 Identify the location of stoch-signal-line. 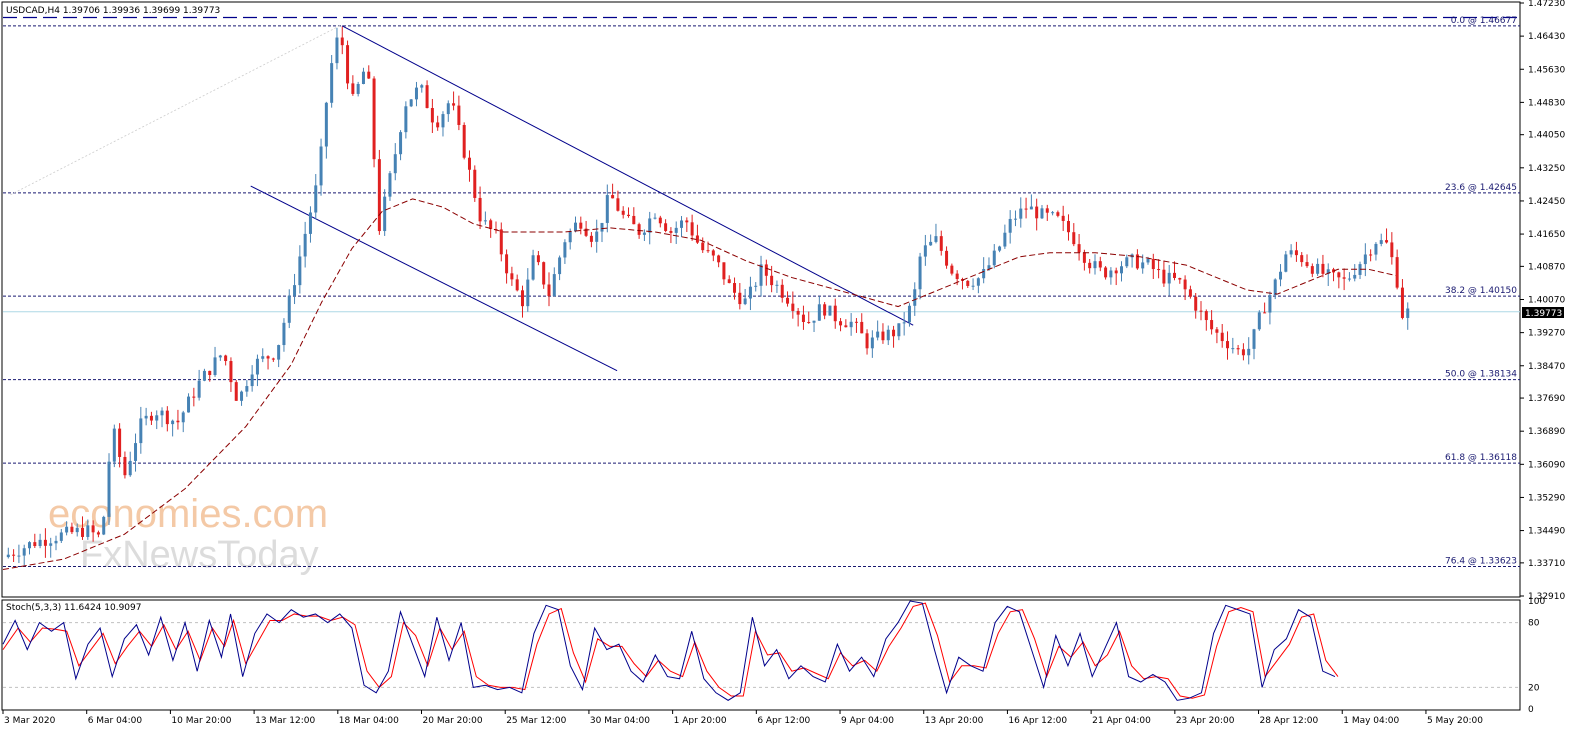
(670, 650).